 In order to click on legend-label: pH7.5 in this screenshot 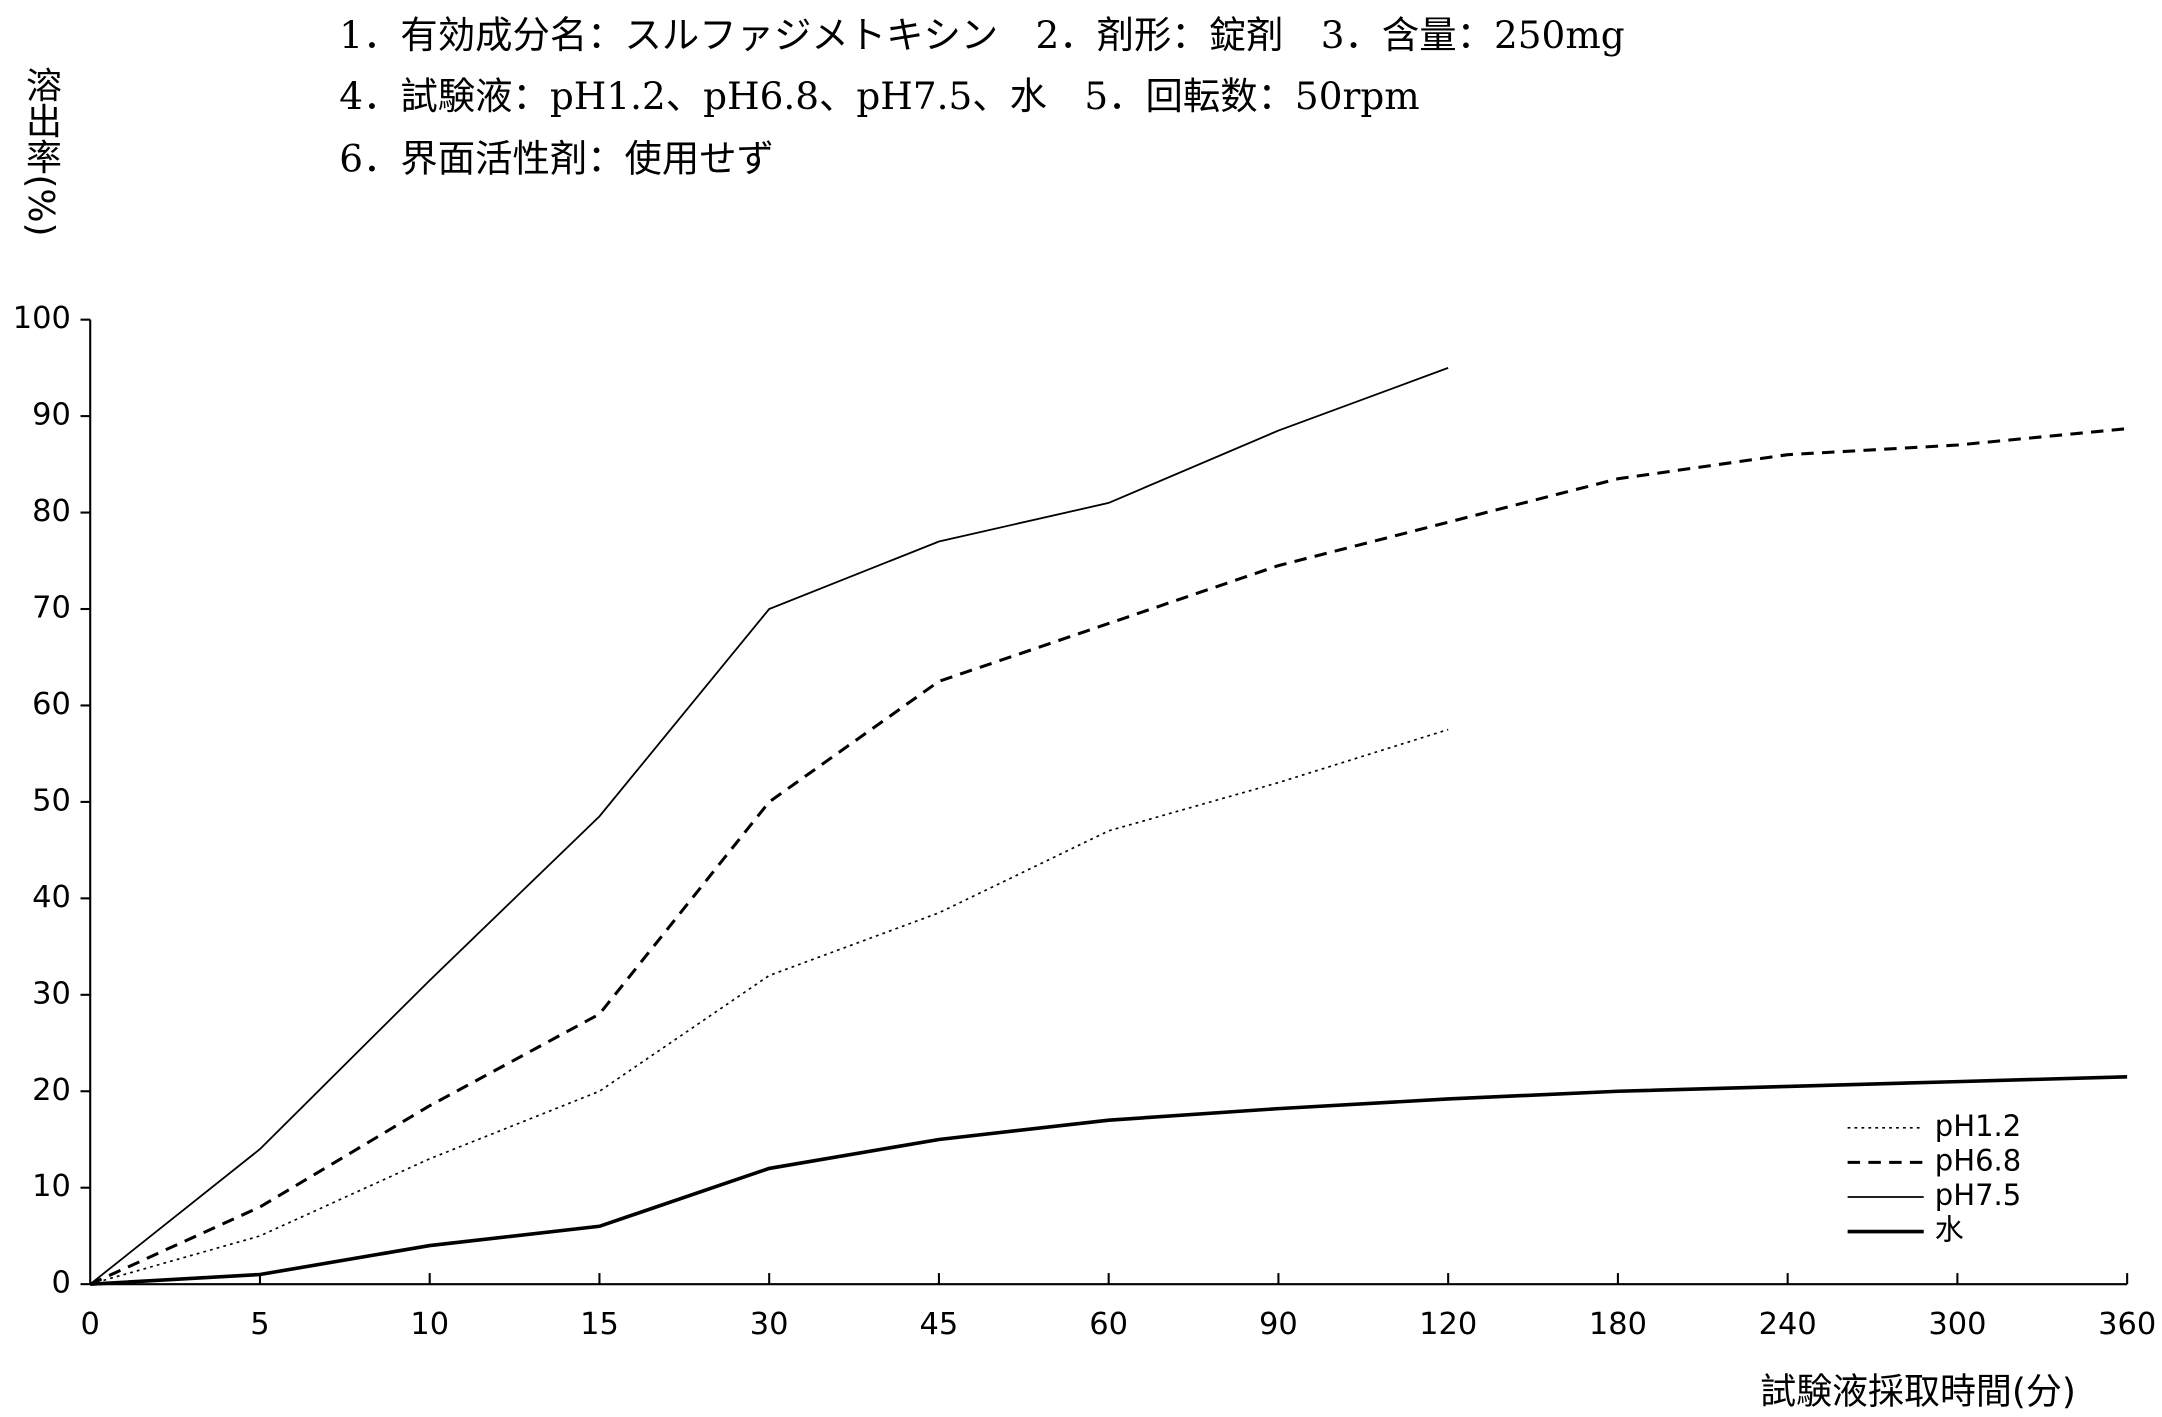, I will do `click(1978, 1195)`.